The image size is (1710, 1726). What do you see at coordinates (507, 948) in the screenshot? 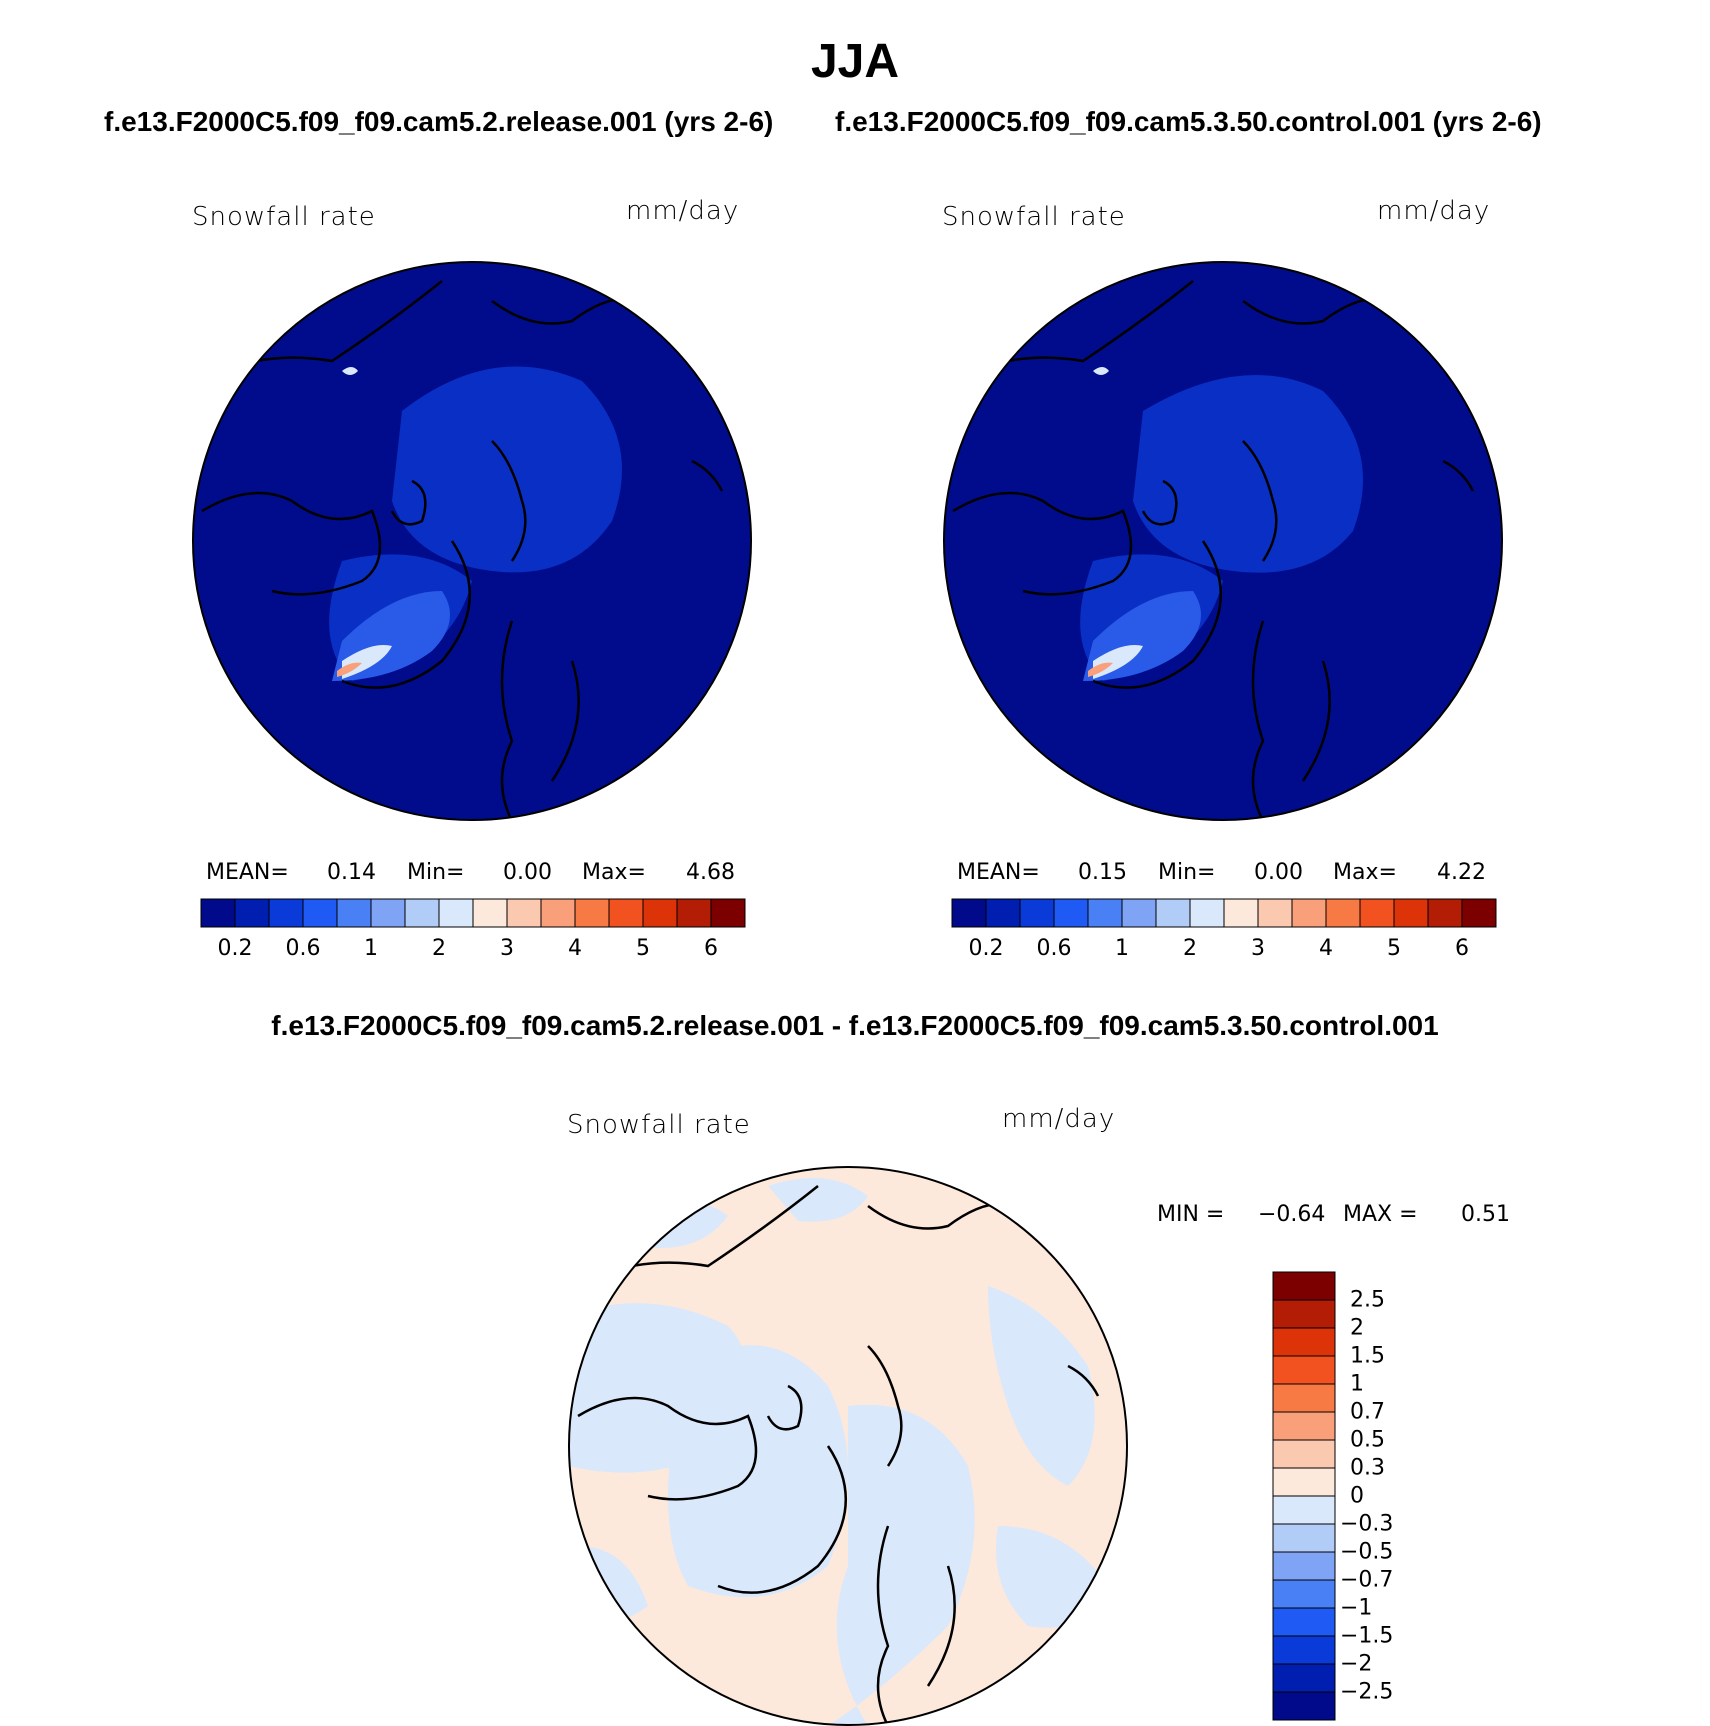
I see `panel1-colorbar-tick-label: 3` at bounding box center [507, 948].